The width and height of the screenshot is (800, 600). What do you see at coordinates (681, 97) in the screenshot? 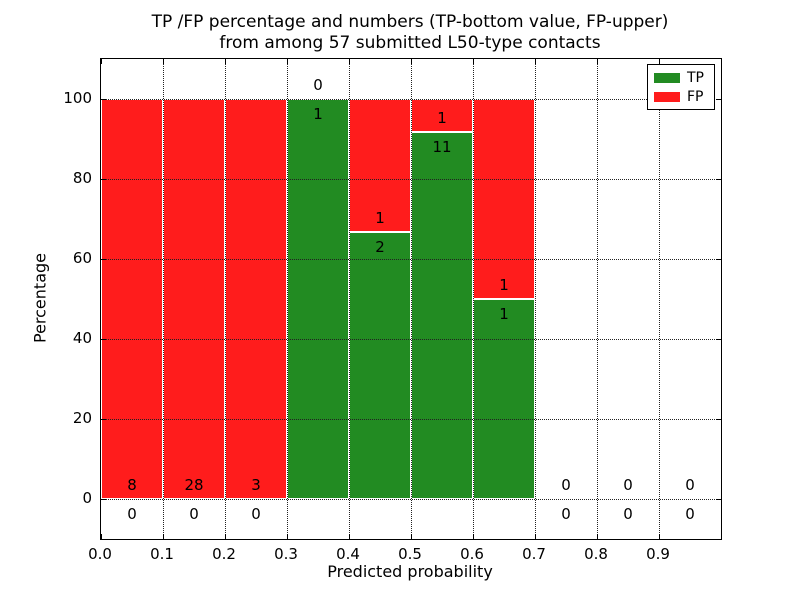
I see `legend-item-fp: FP` at bounding box center [681, 97].